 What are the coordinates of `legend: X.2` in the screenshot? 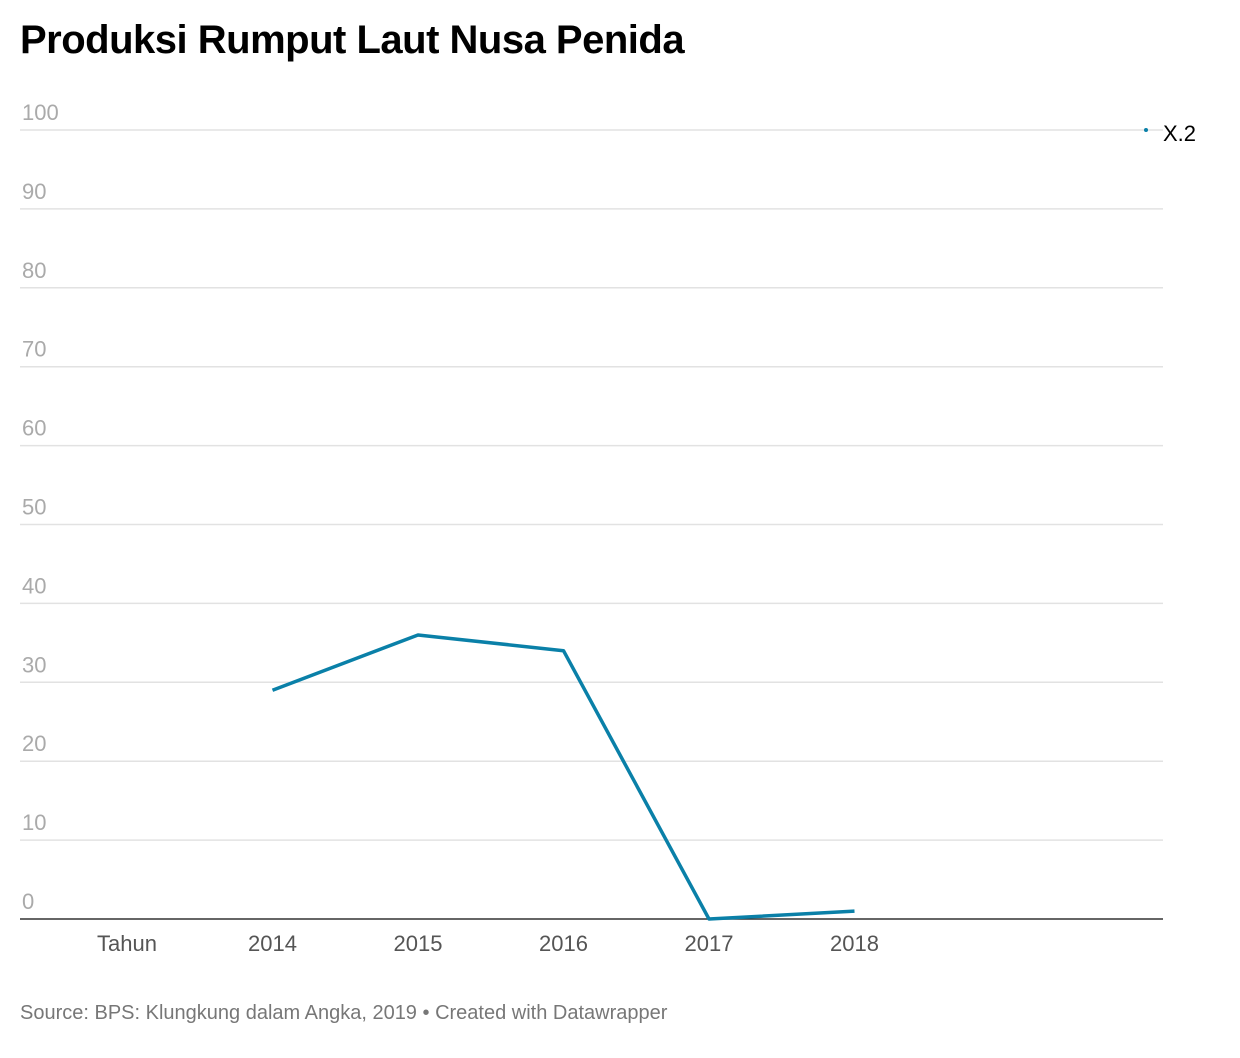 It's located at (1170, 133).